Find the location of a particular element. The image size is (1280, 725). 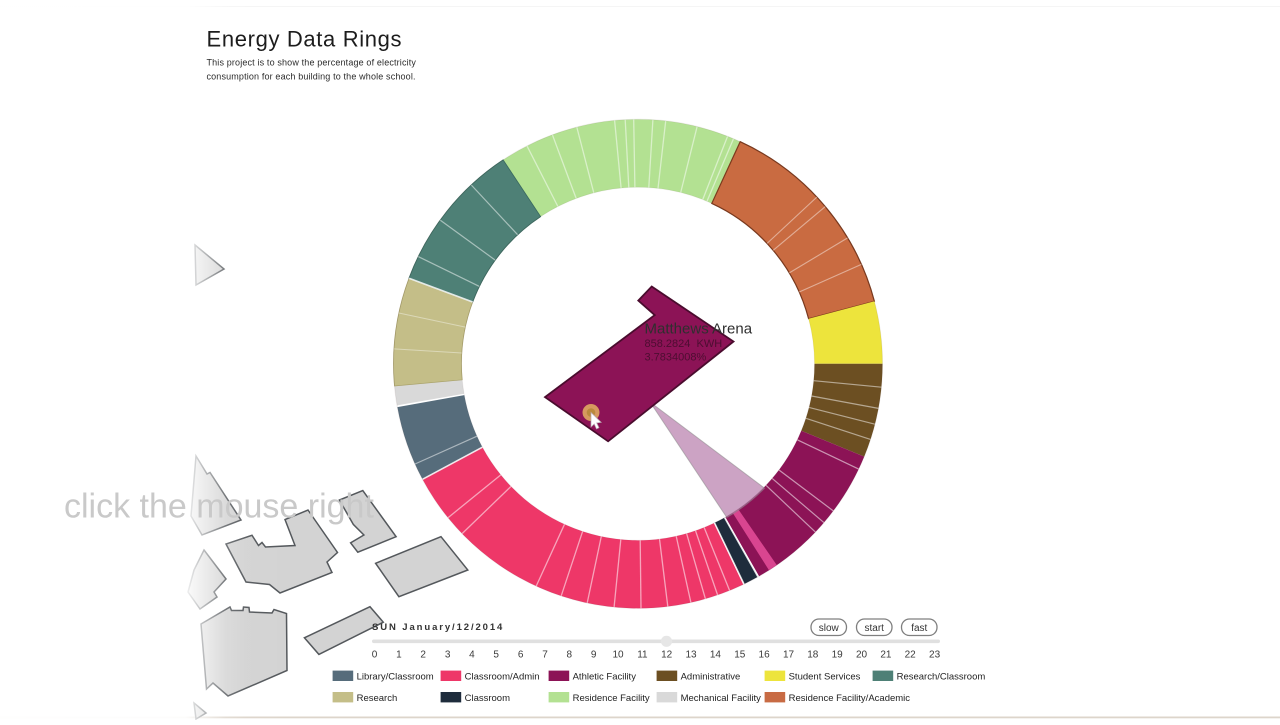

svg-text: Library/Classroom is located at coordinates (395, 676).